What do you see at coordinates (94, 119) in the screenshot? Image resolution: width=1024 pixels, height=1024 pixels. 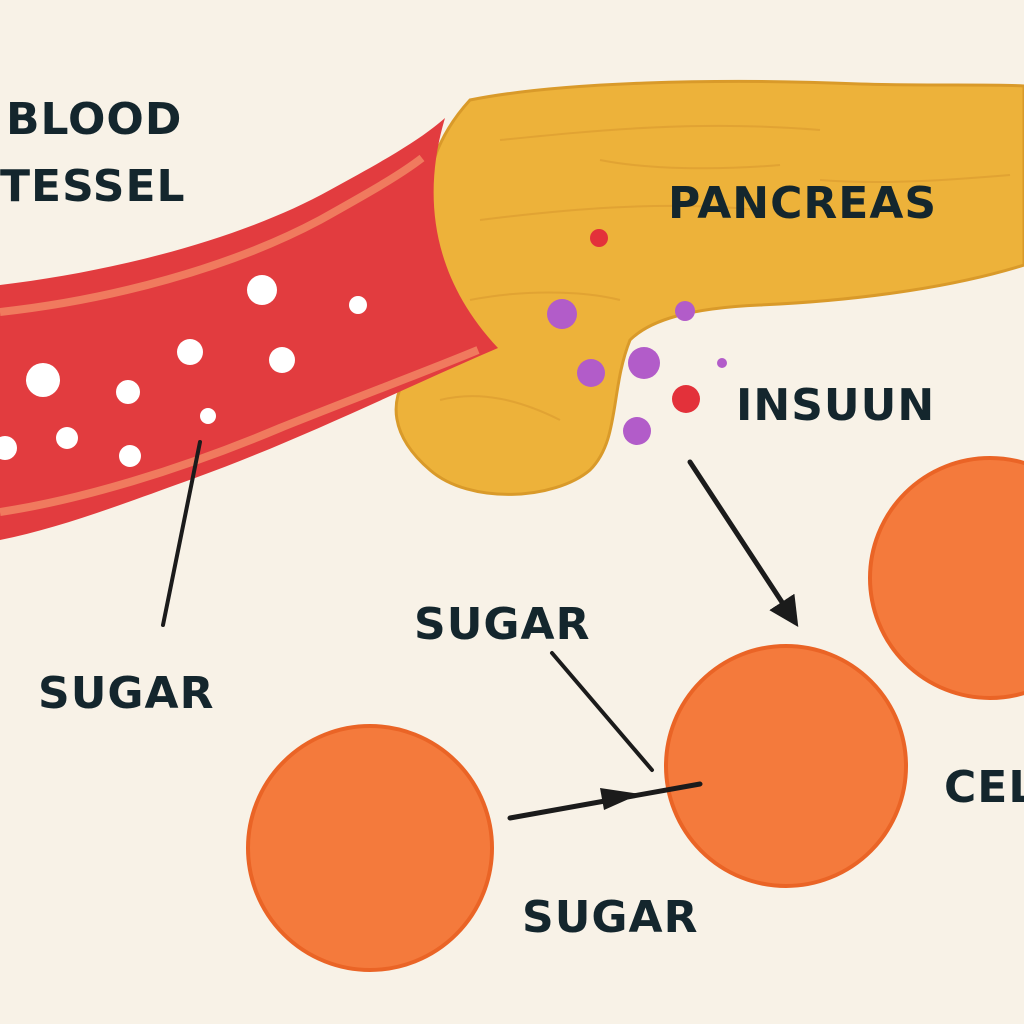 I see `blood-vessel-label-line1: BLOOD` at bounding box center [94, 119].